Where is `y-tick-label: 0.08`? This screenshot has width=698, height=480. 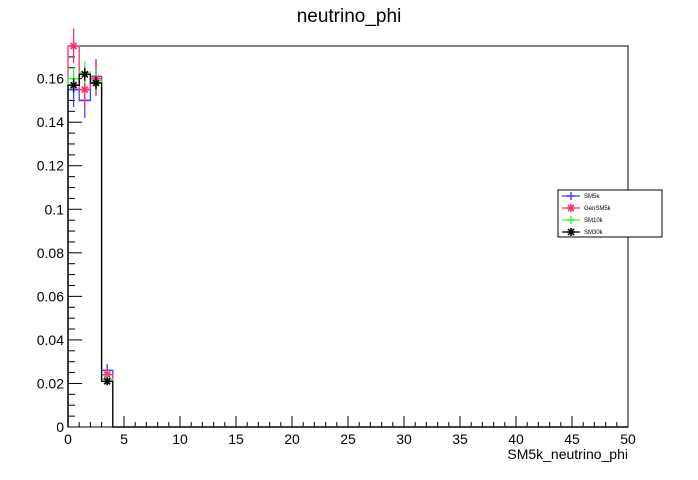 y-tick-label: 0.08 is located at coordinates (50, 253).